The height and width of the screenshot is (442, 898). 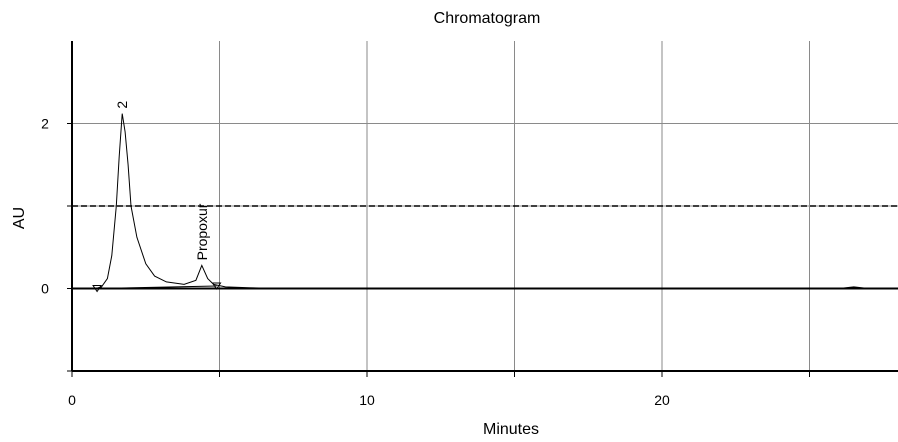 What do you see at coordinates (72, 400) in the screenshot?
I see `x-tick-label-0: 0` at bounding box center [72, 400].